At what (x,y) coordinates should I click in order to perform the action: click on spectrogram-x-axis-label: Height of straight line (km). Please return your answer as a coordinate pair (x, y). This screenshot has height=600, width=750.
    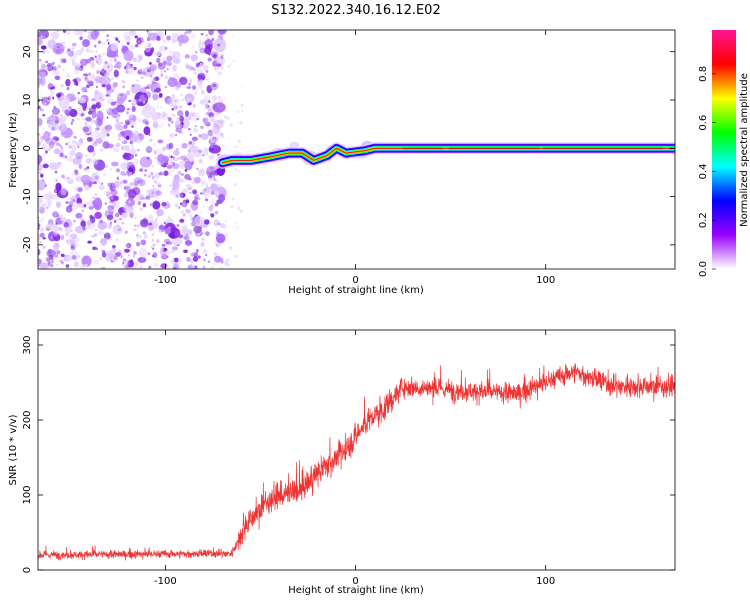
    Looking at the image, I should click on (356, 290).